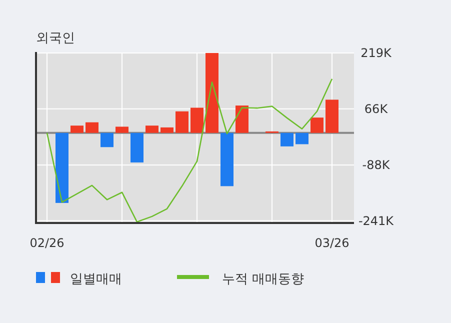 The image size is (451, 323). What do you see at coordinates (96, 279) in the screenshot?
I see `legend-label: 일별매매` at bounding box center [96, 279].